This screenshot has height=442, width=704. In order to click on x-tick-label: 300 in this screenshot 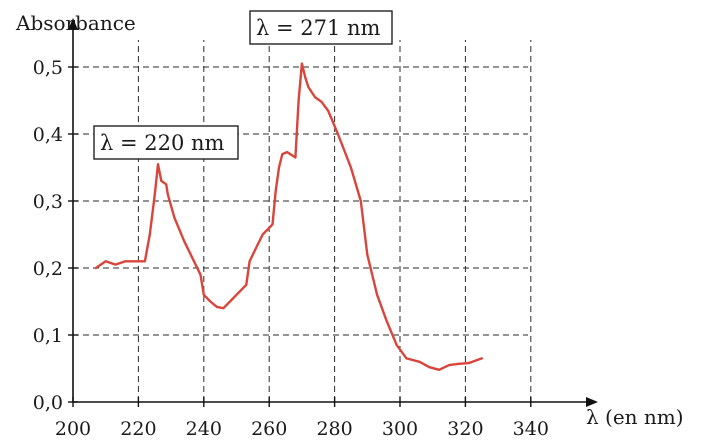, I will do `click(400, 429)`.